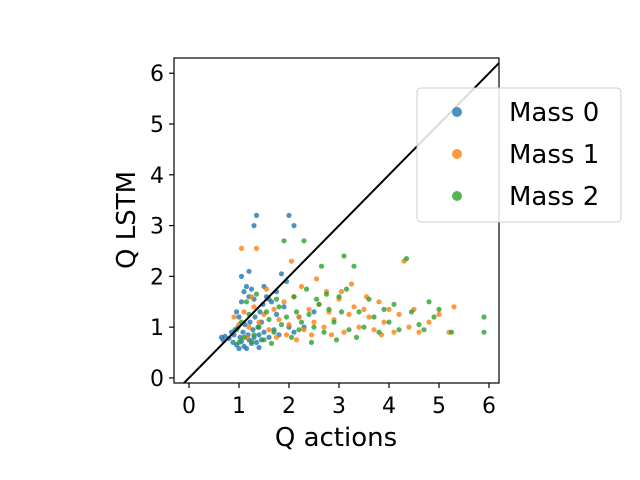 Image resolution: width=640 pixels, height=480 pixels. I want to click on y-tick-label: 2, so click(157, 277).